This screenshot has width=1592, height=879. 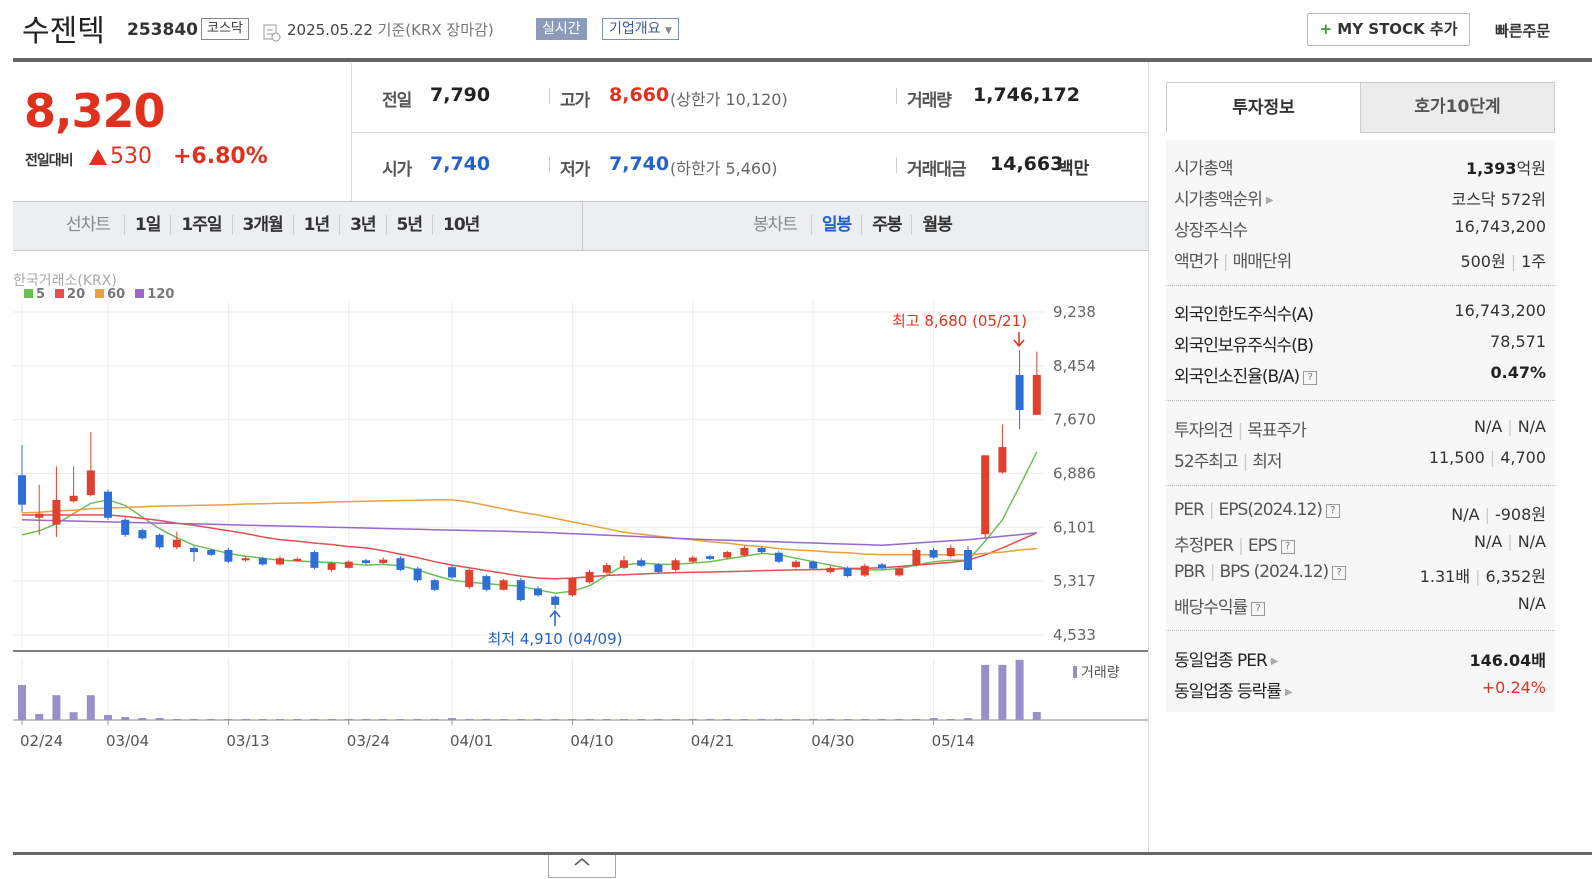 What do you see at coordinates (1074, 581) in the screenshot?
I see `y-tick-label: 5,317` at bounding box center [1074, 581].